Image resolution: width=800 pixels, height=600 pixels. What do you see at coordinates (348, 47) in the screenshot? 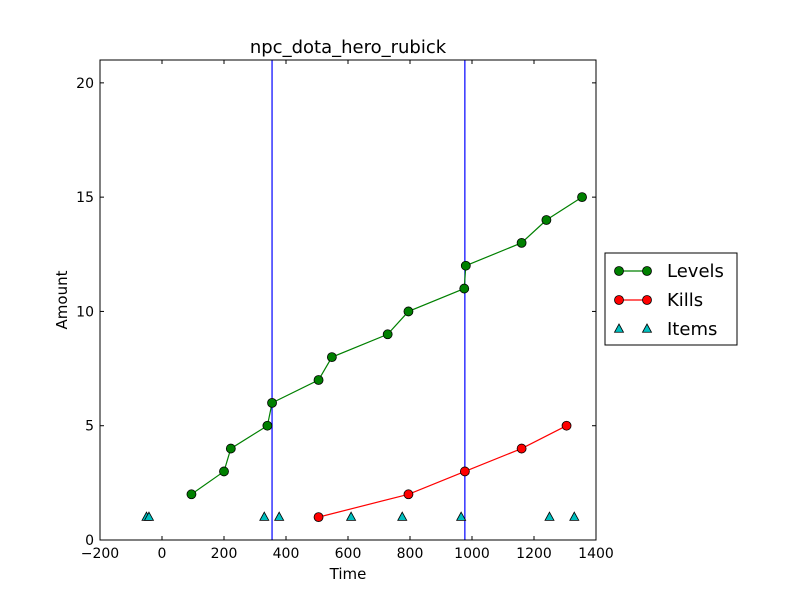
I see `chart-title: npc_dota_hero_rubick` at bounding box center [348, 47].